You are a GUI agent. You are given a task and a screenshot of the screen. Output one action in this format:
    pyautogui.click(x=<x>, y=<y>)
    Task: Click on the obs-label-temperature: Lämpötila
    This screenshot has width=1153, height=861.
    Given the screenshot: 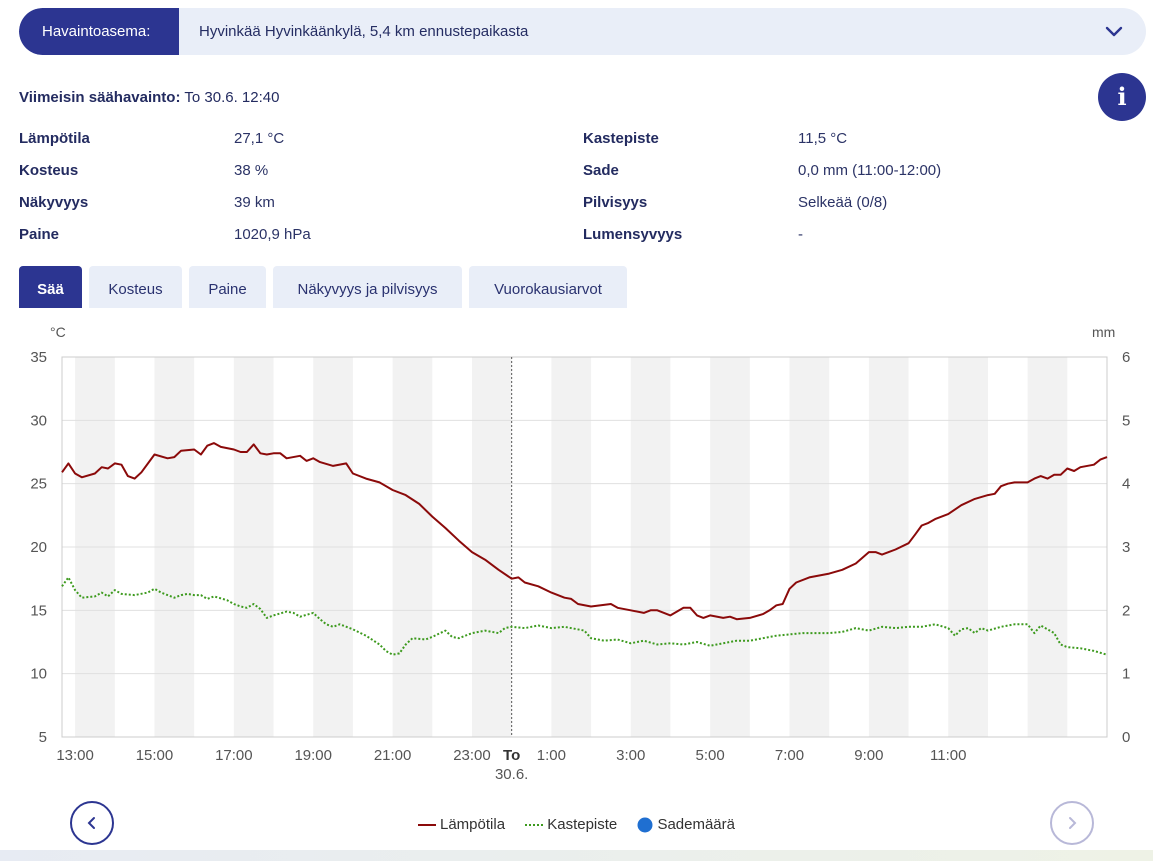 What is the action you would take?
    pyautogui.click(x=54, y=138)
    